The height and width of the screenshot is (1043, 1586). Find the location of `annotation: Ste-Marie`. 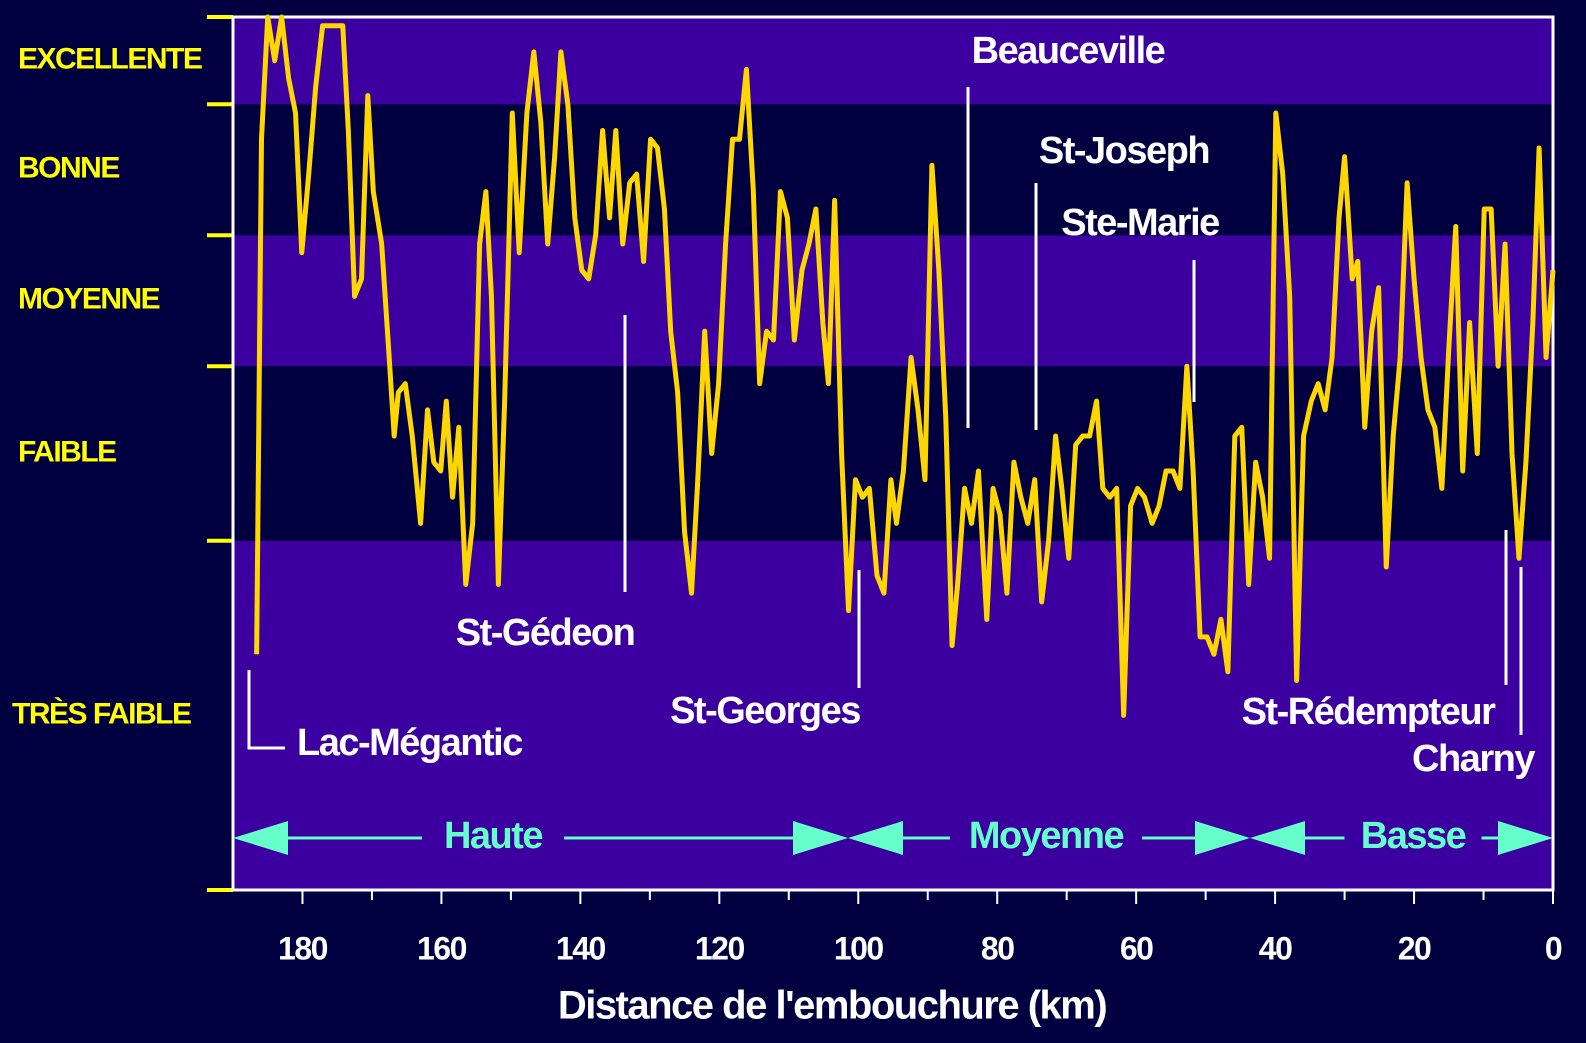

annotation: Ste-Marie is located at coordinates (1140, 223).